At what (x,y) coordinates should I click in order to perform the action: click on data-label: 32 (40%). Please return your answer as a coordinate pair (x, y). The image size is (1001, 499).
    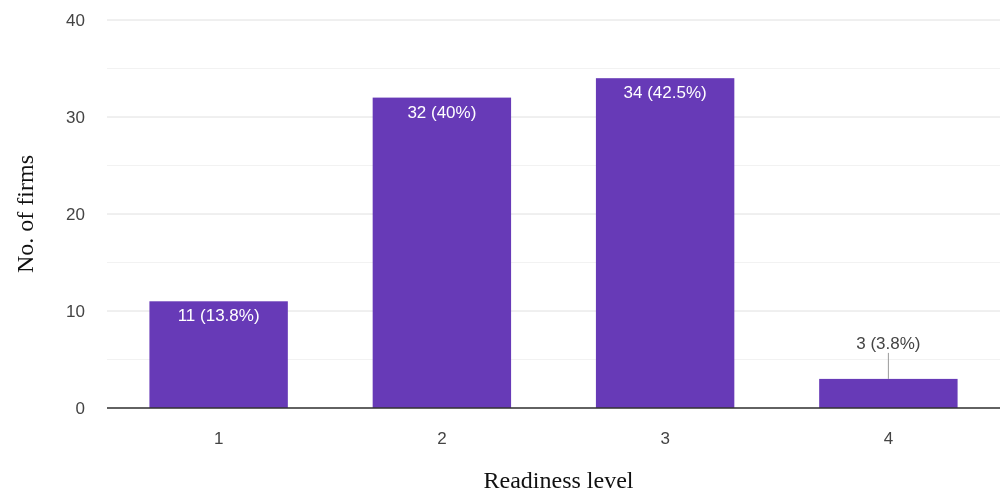
    Looking at the image, I should click on (442, 112).